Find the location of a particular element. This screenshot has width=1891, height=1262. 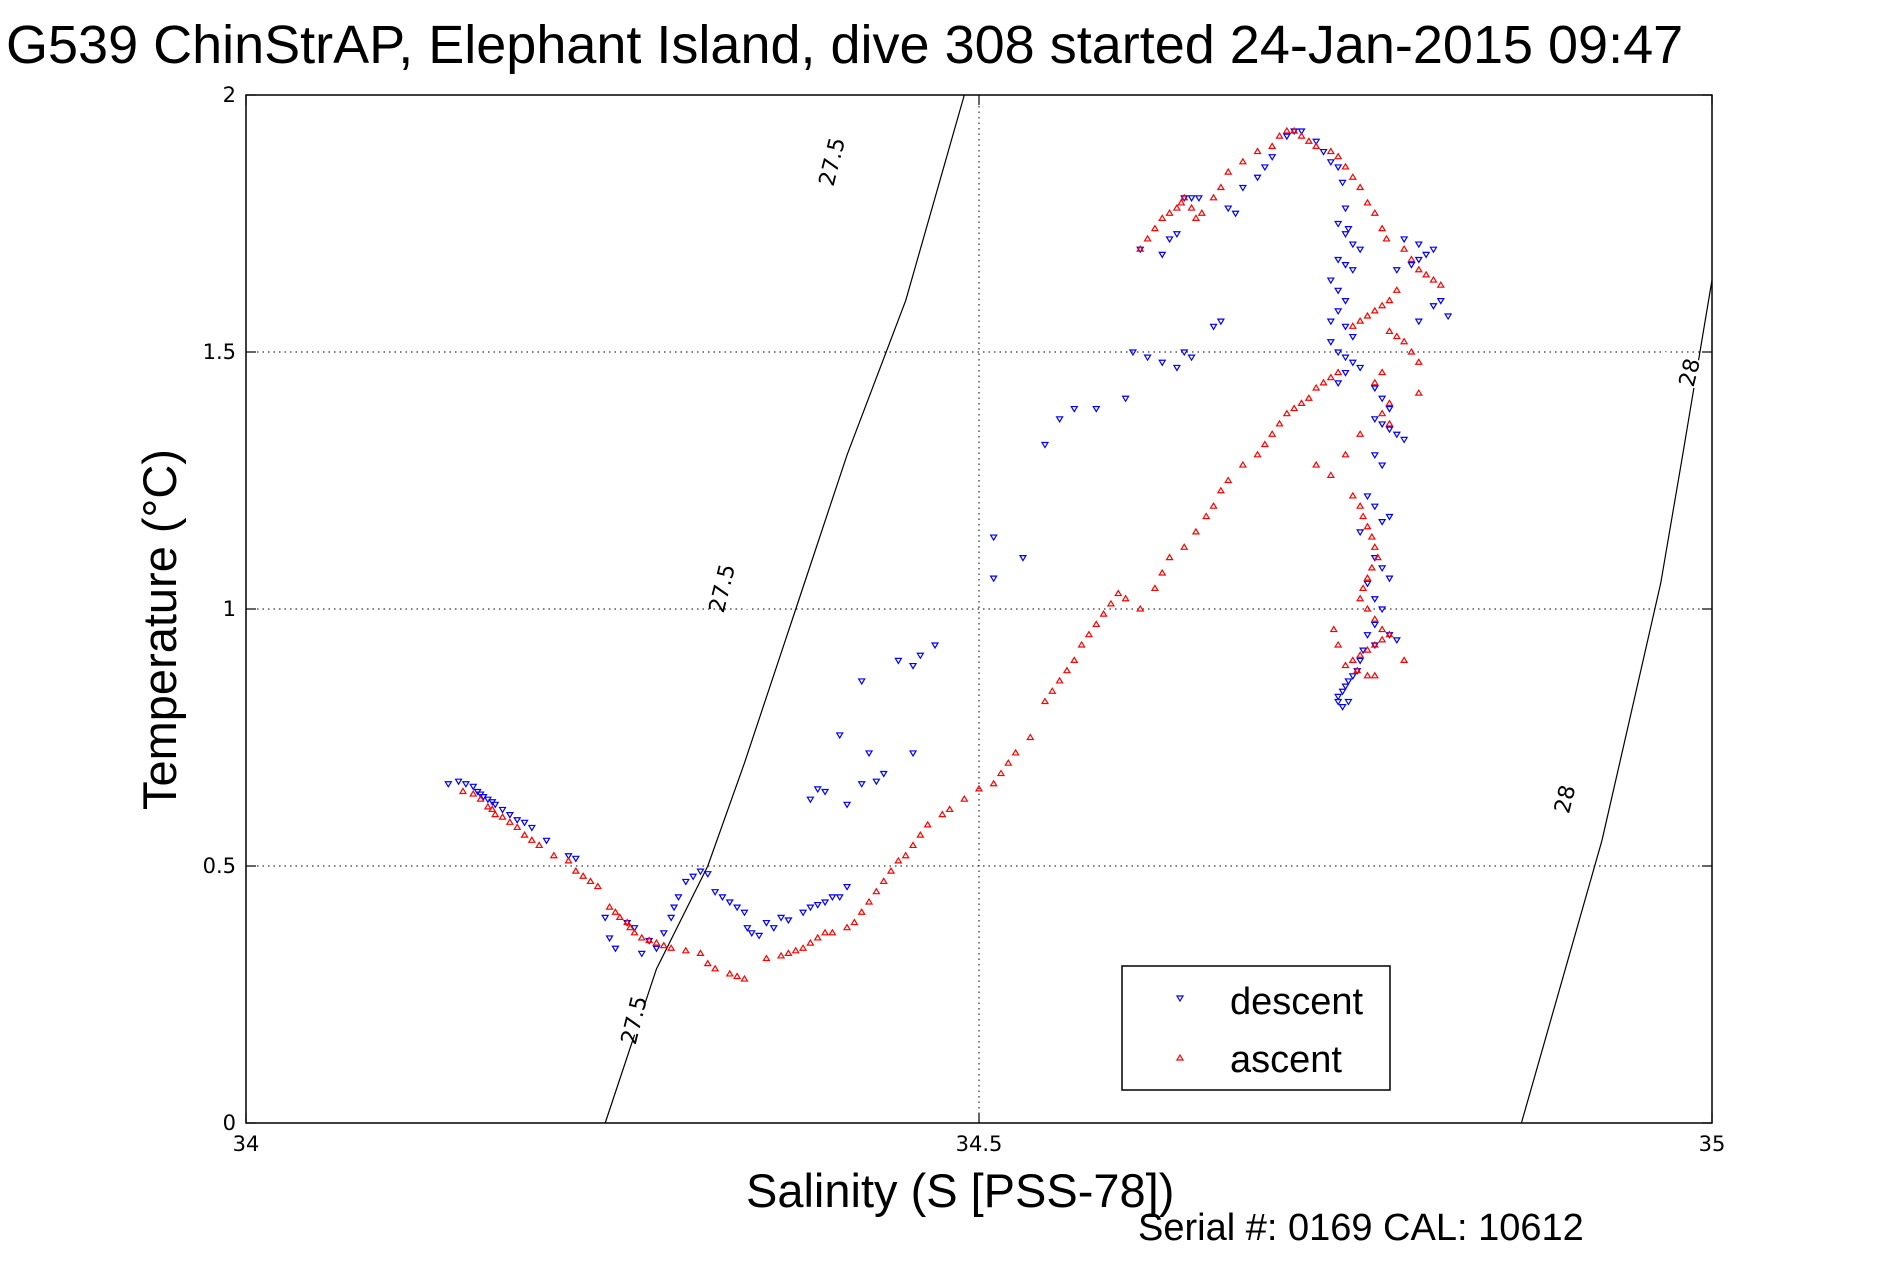

x-axis-label: Salinity (S [PSS-78]) is located at coordinates (960, 1190).